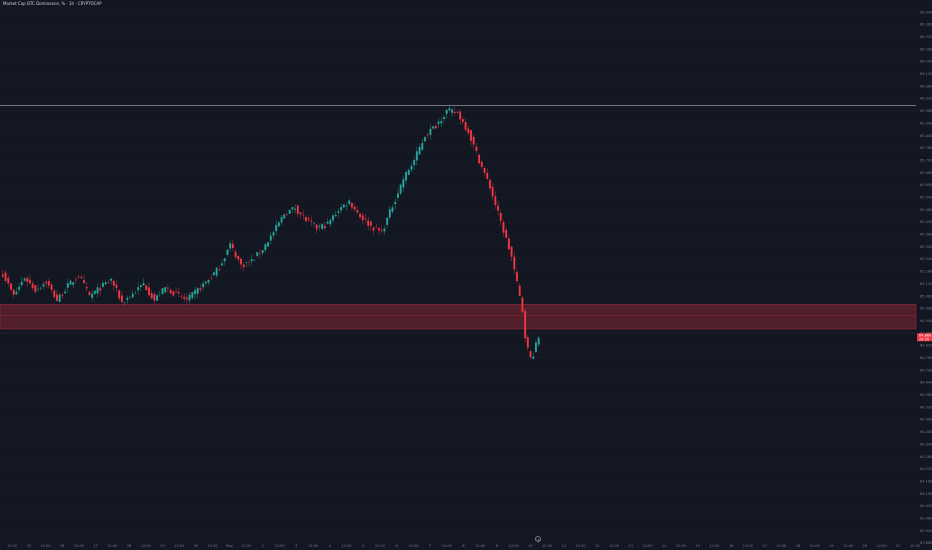 Image resolution: width=932 pixels, height=550 pixels. What do you see at coordinates (926, 99) in the screenshot?
I see `price-tick-label: 66.020` at bounding box center [926, 99].